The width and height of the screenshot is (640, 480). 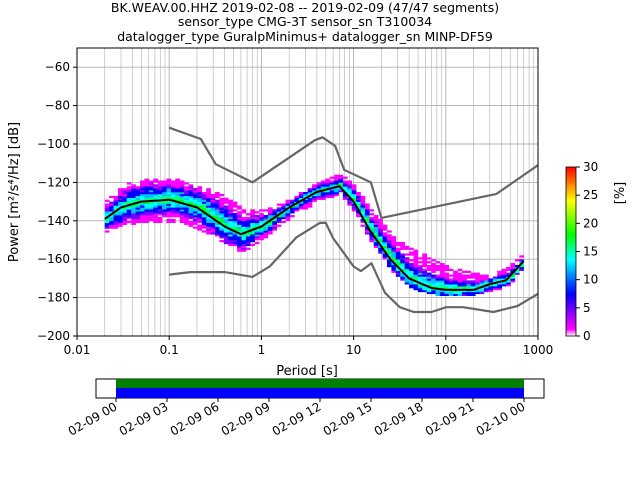 What do you see at coordinates (57, 106) in the screenshot?
I see `y-tick-label: −80` at bounding box center [57, 106].